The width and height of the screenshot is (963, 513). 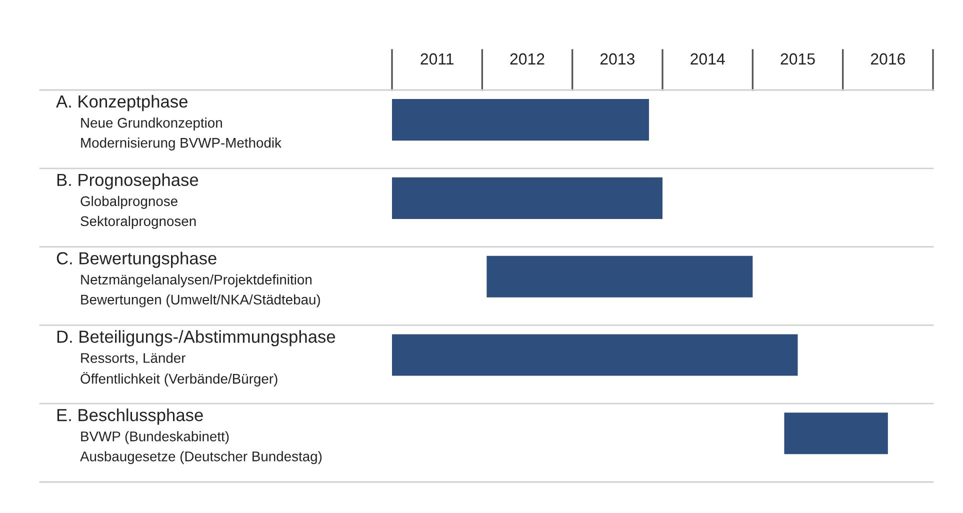 I want to click on x-tick-label: 2016, so click(x=887, y=59).